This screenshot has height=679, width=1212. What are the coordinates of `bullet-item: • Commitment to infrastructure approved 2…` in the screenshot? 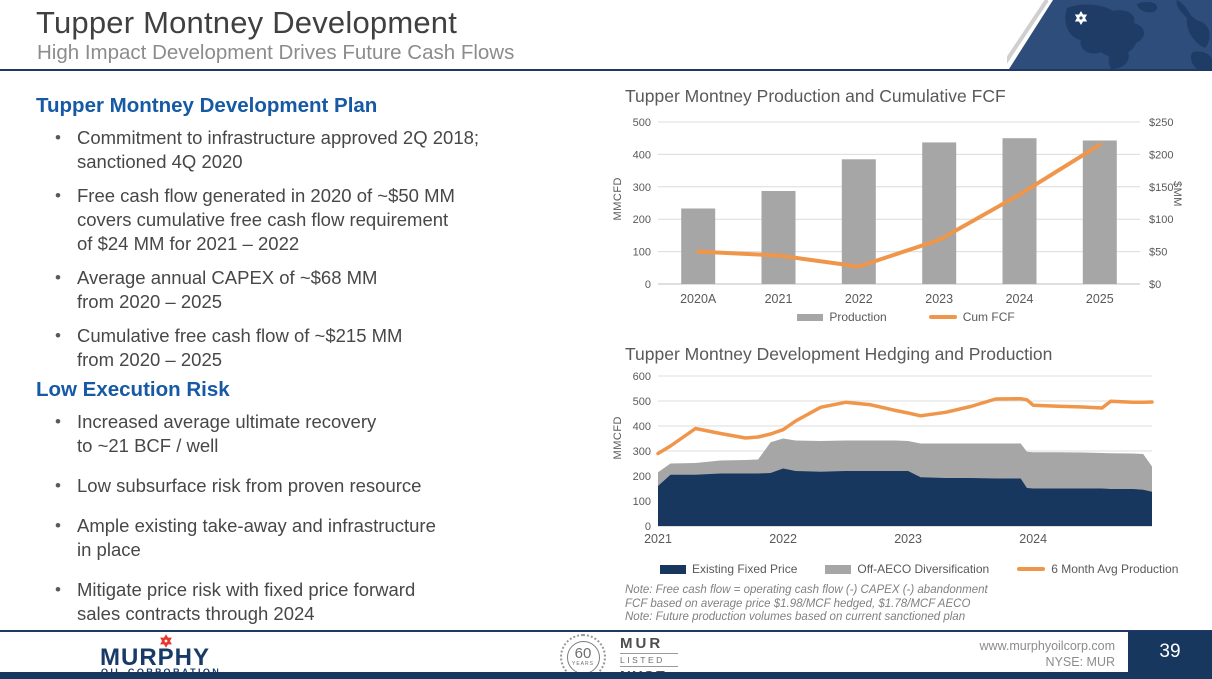 It's located at (267, 149).